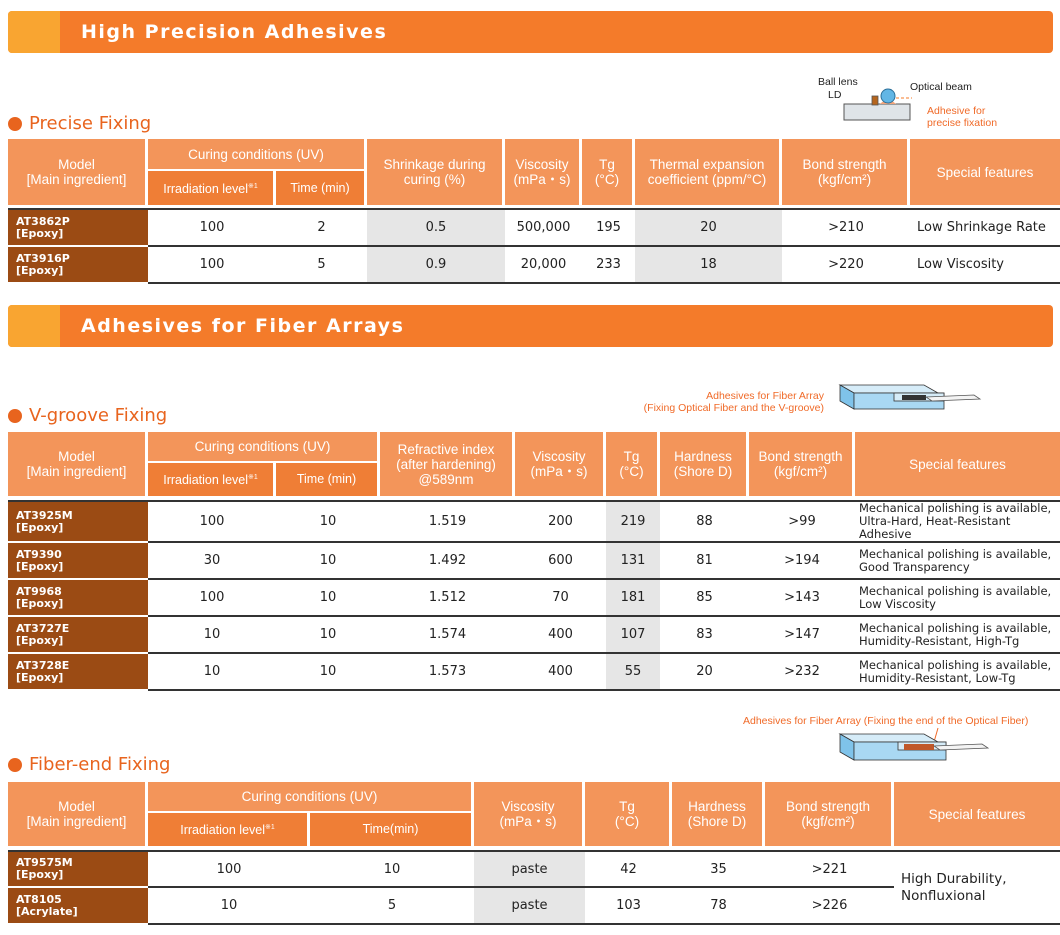  I want to click on hardness-cell: 78, so click(718, 906).